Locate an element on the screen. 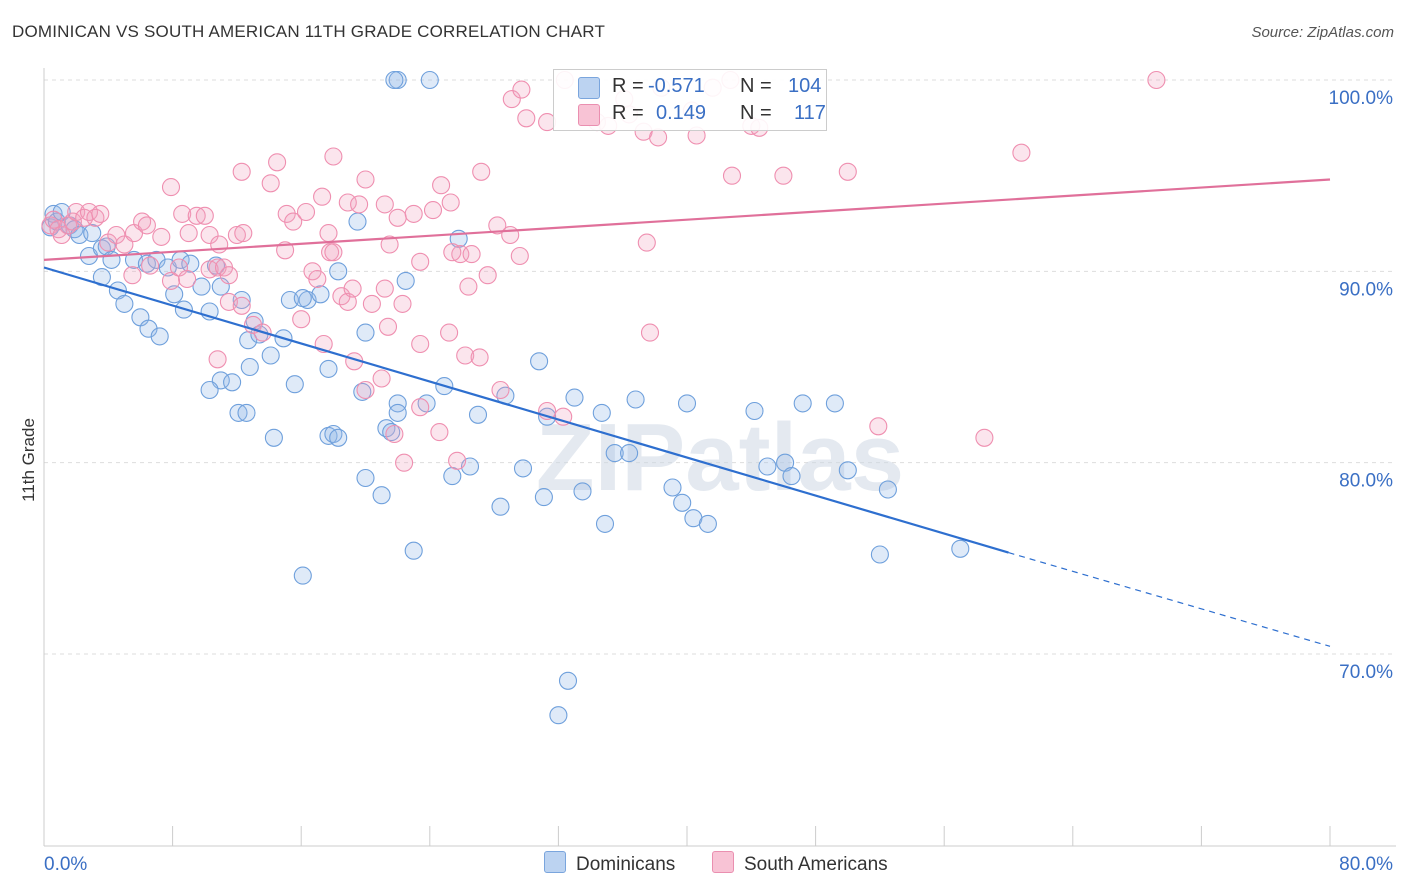 The width and height of the screenshot is (1406, 892). stats-legend: R = -0.571 N = 104 R = 0.149 N = 117 is located at coordinates (690, 100).